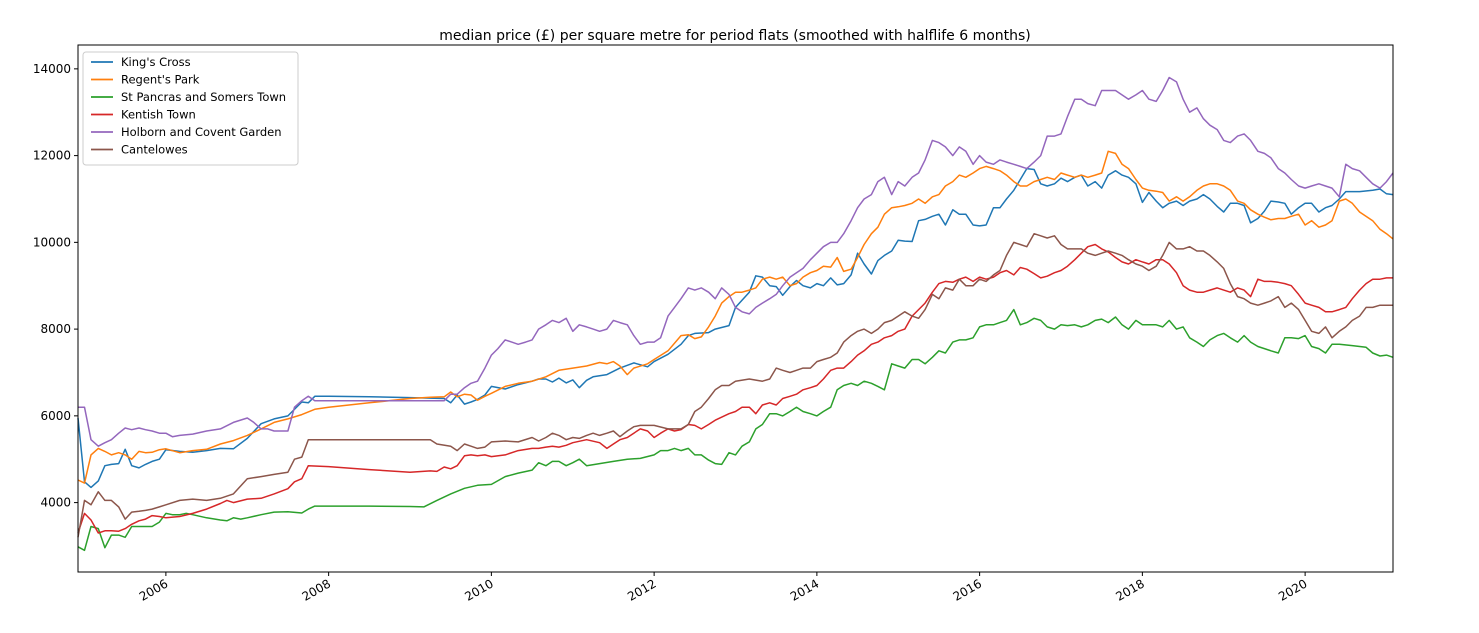  What do you see at coordinates (55, 503) in the screenshot?
I see `y-tick-label: 4000` at bounding box center [55, 503].